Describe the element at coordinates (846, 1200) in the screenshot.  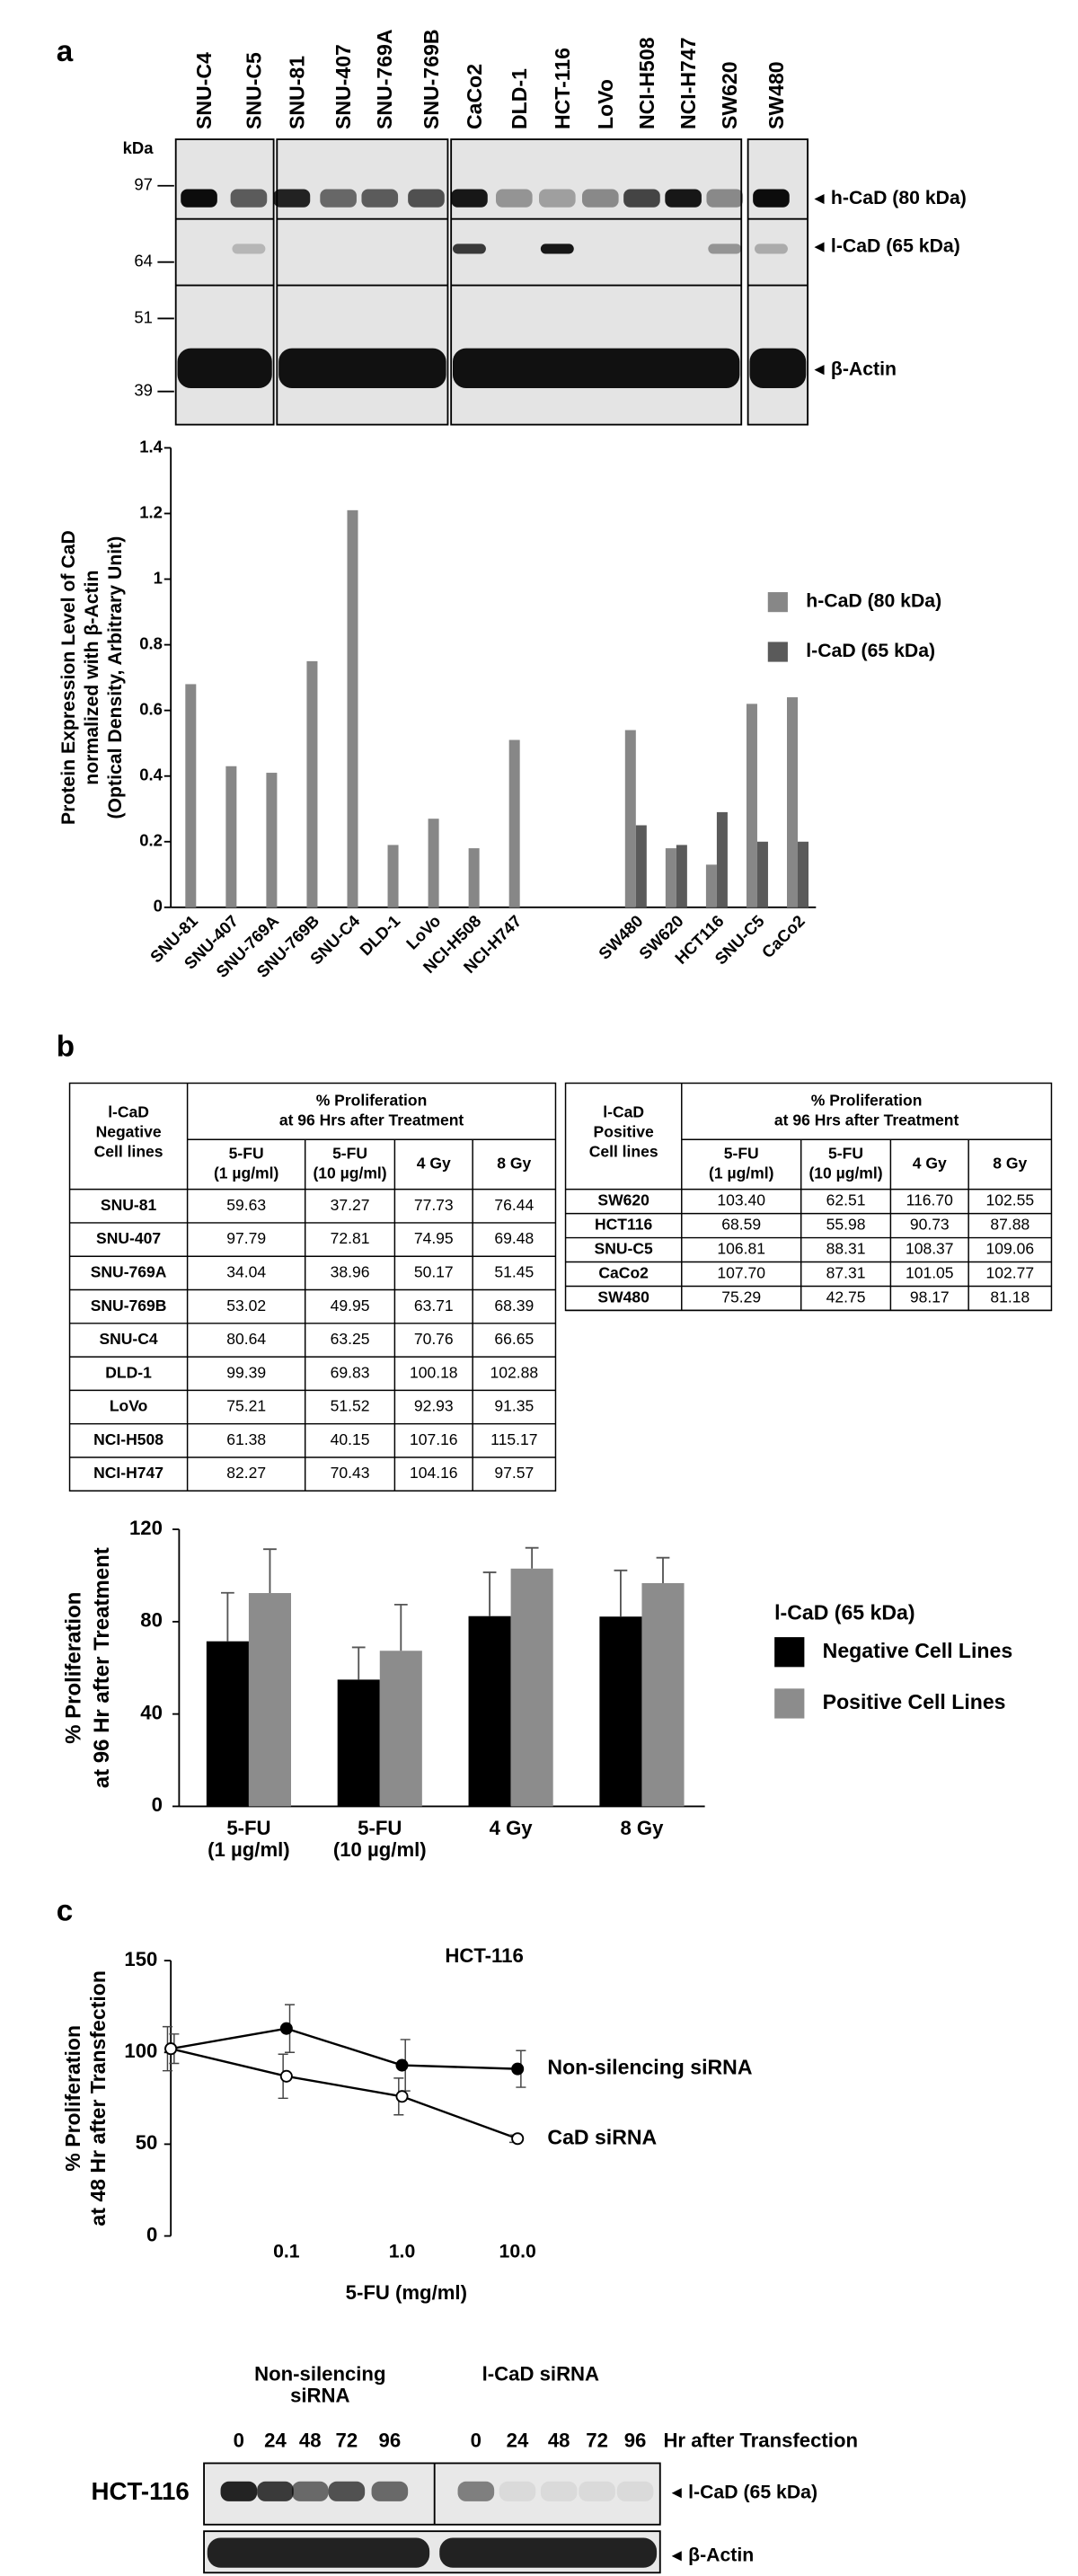
I see `table-cell: 62.51` at that location.